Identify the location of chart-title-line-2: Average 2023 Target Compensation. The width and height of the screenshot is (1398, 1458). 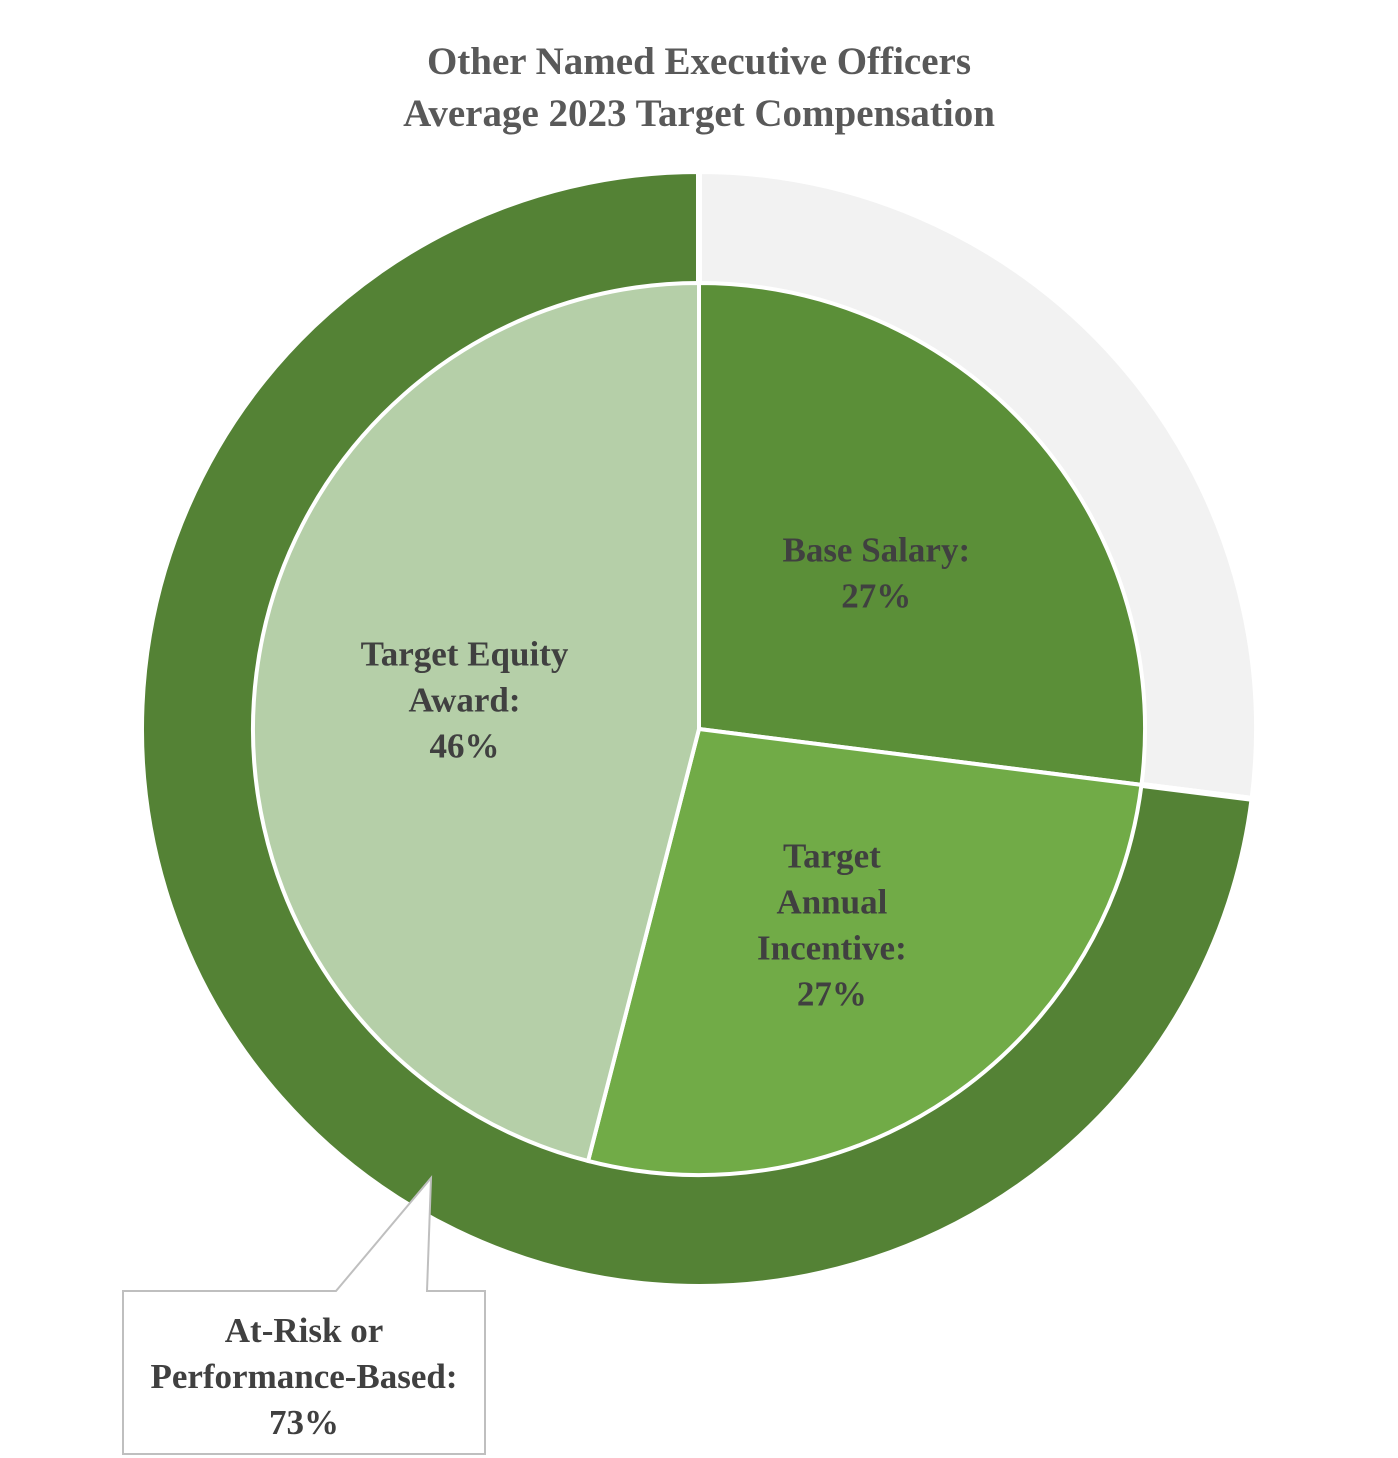
(699, 113).